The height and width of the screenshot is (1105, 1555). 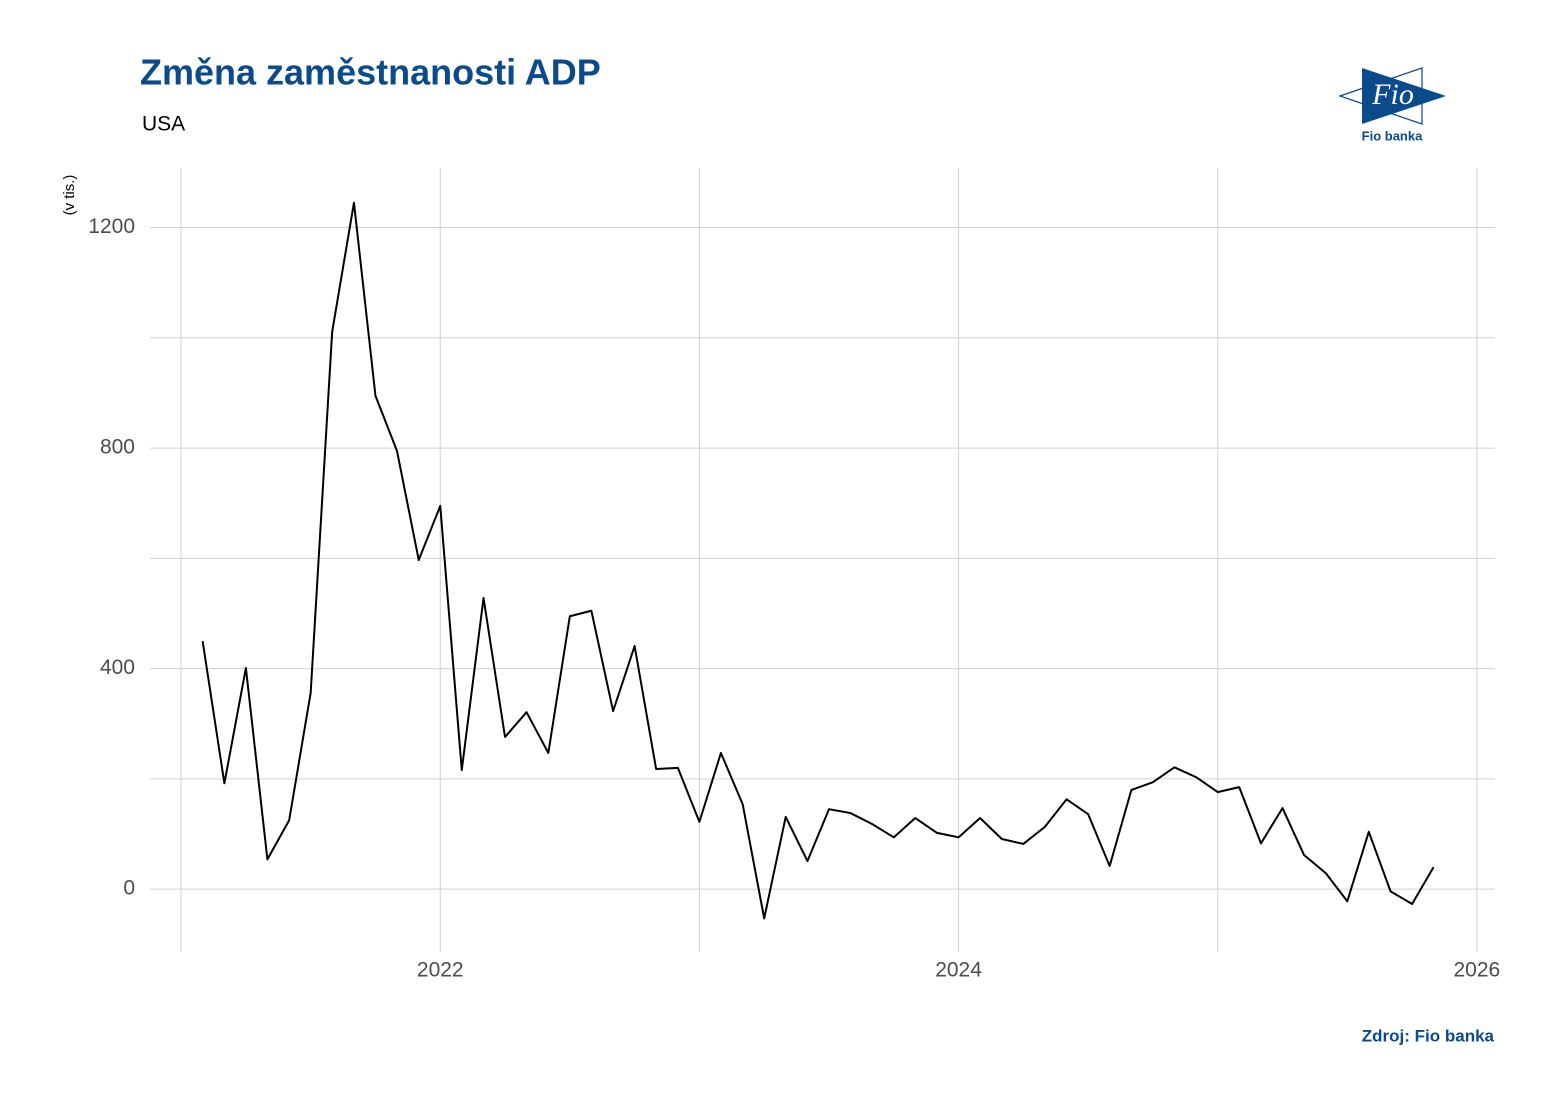 What do you see at coordinates (1428, 1035) in the screenshot?
I see `source: Zdroj: Fio banka` at bounding box center [1428, 1035].